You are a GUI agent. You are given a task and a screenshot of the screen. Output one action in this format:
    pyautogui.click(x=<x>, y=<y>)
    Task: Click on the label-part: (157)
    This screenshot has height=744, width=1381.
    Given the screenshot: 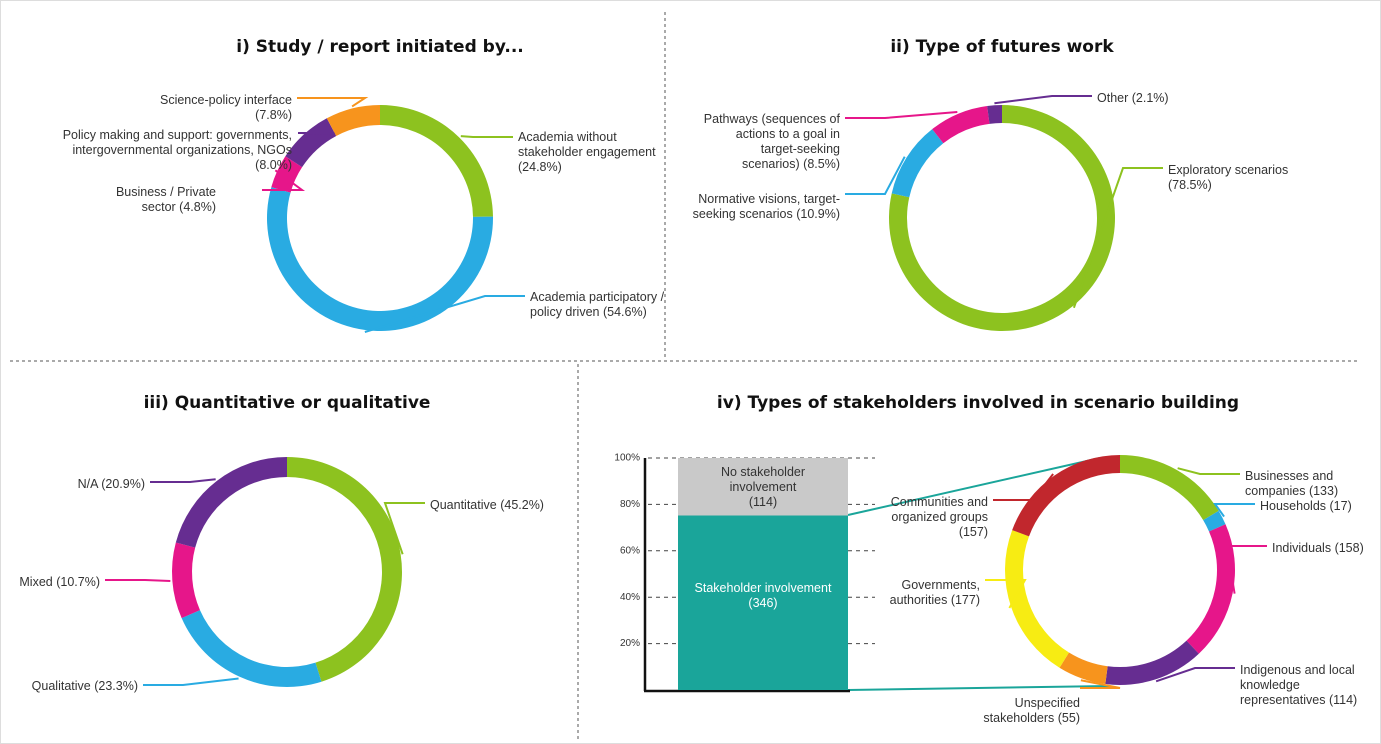 What is the action you would take?
    pyautogui.click(x=973, y=532)
    